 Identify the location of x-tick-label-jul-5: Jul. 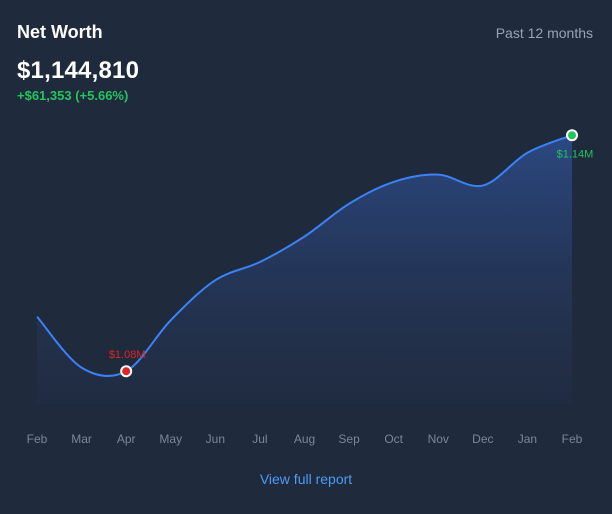
(259, 439).